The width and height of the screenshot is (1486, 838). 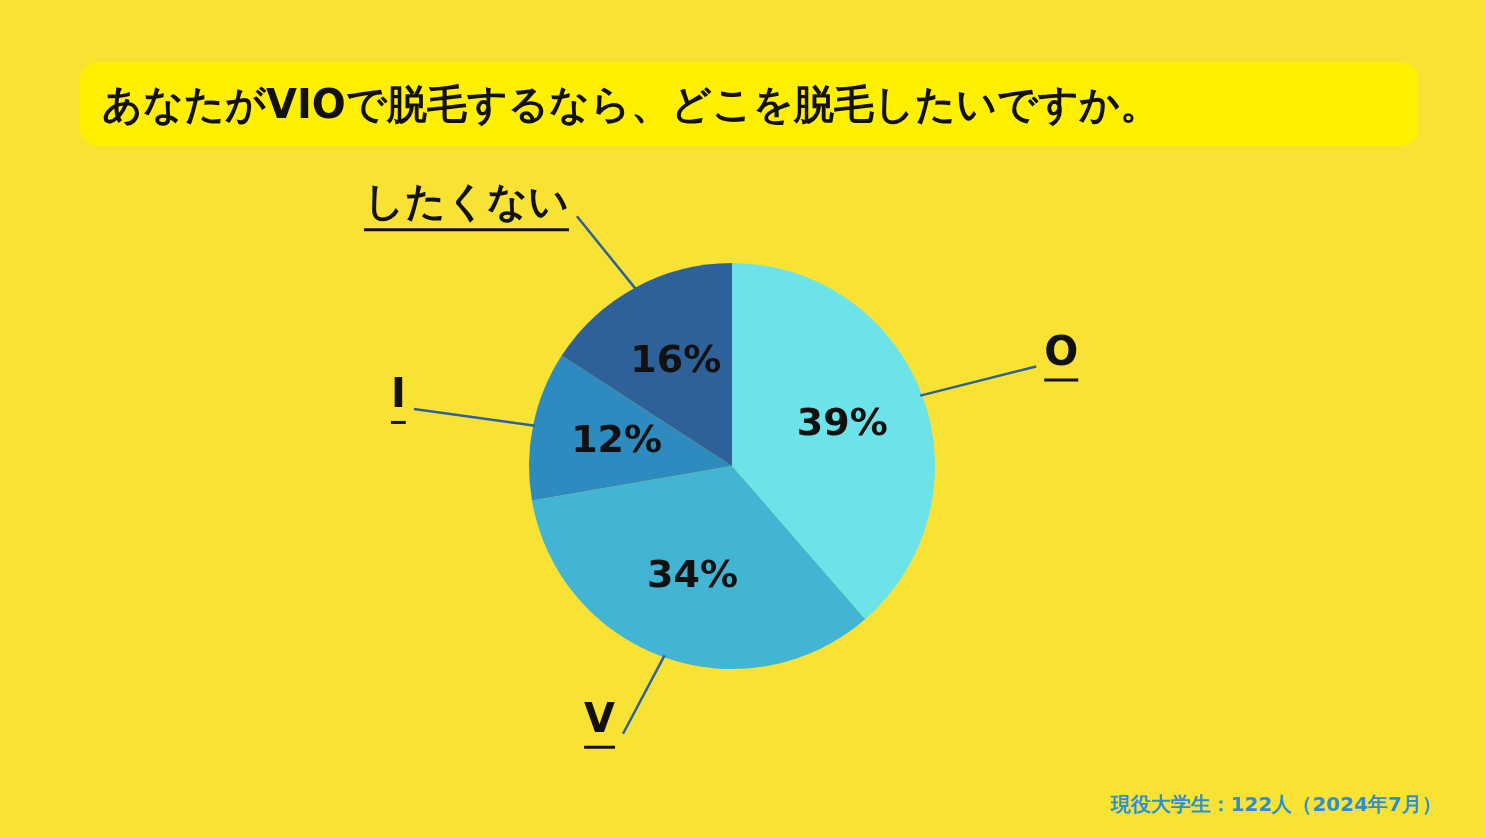 I want to click on data-label: 34%, so click(x=692, y=573).